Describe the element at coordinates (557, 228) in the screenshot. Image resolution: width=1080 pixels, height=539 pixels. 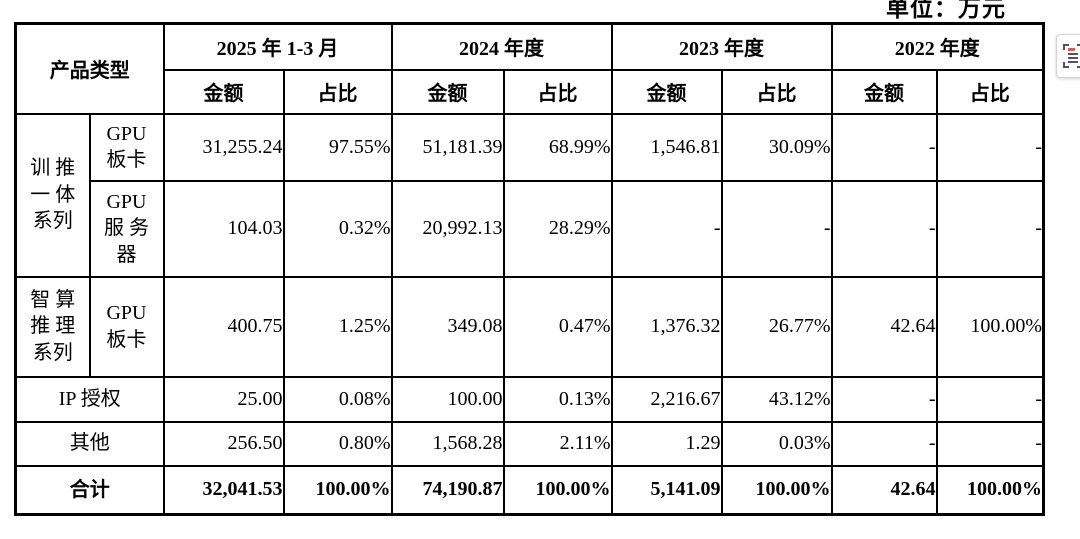
I see `ratio-cell: 28.29%` at that location.